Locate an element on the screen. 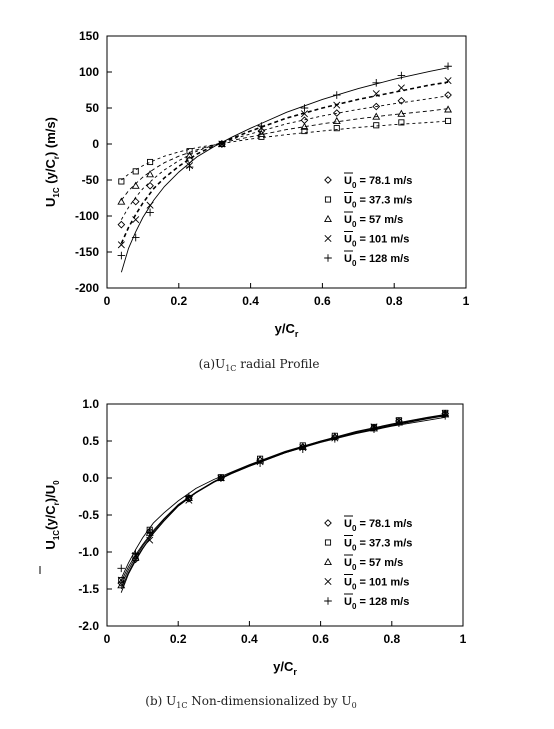 Image resolution: width=554 pixels, height=729 pixels. y-tick-label: -50 is located at coordinates (91, 180).